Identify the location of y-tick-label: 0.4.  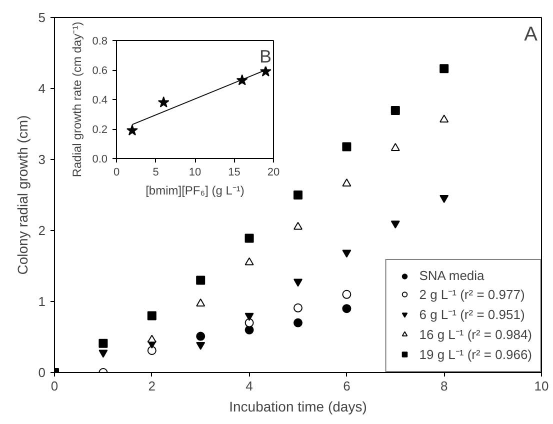
(100, 100).